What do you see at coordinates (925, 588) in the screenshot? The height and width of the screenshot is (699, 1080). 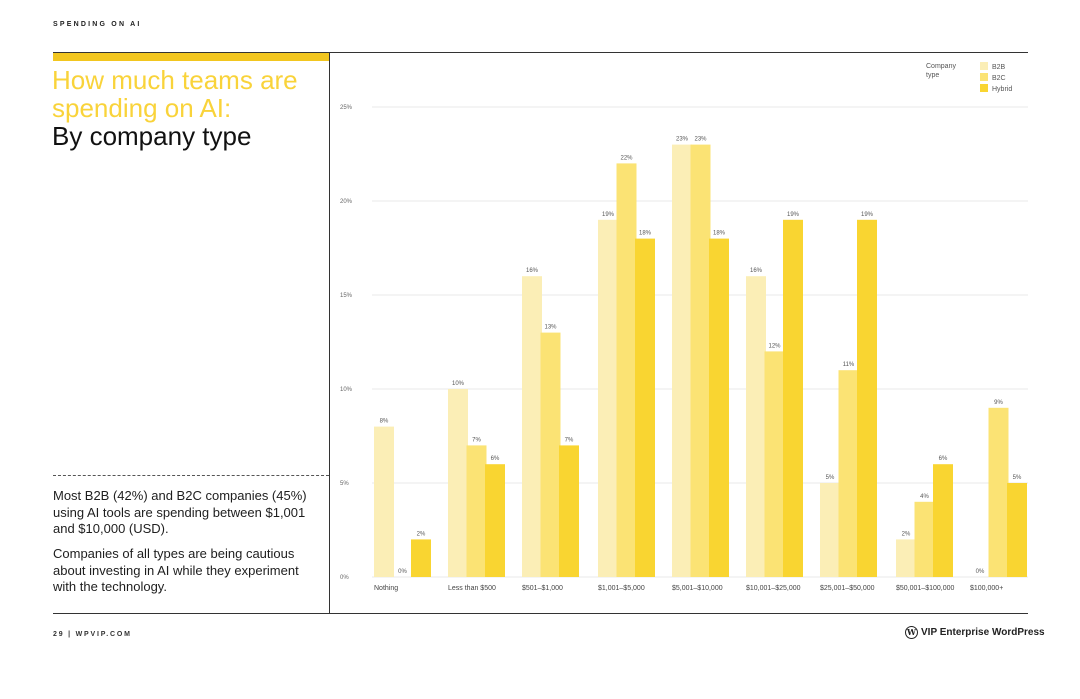 I see `x-category-label: $50,001–$100,000` at bounding box center [925, 588].